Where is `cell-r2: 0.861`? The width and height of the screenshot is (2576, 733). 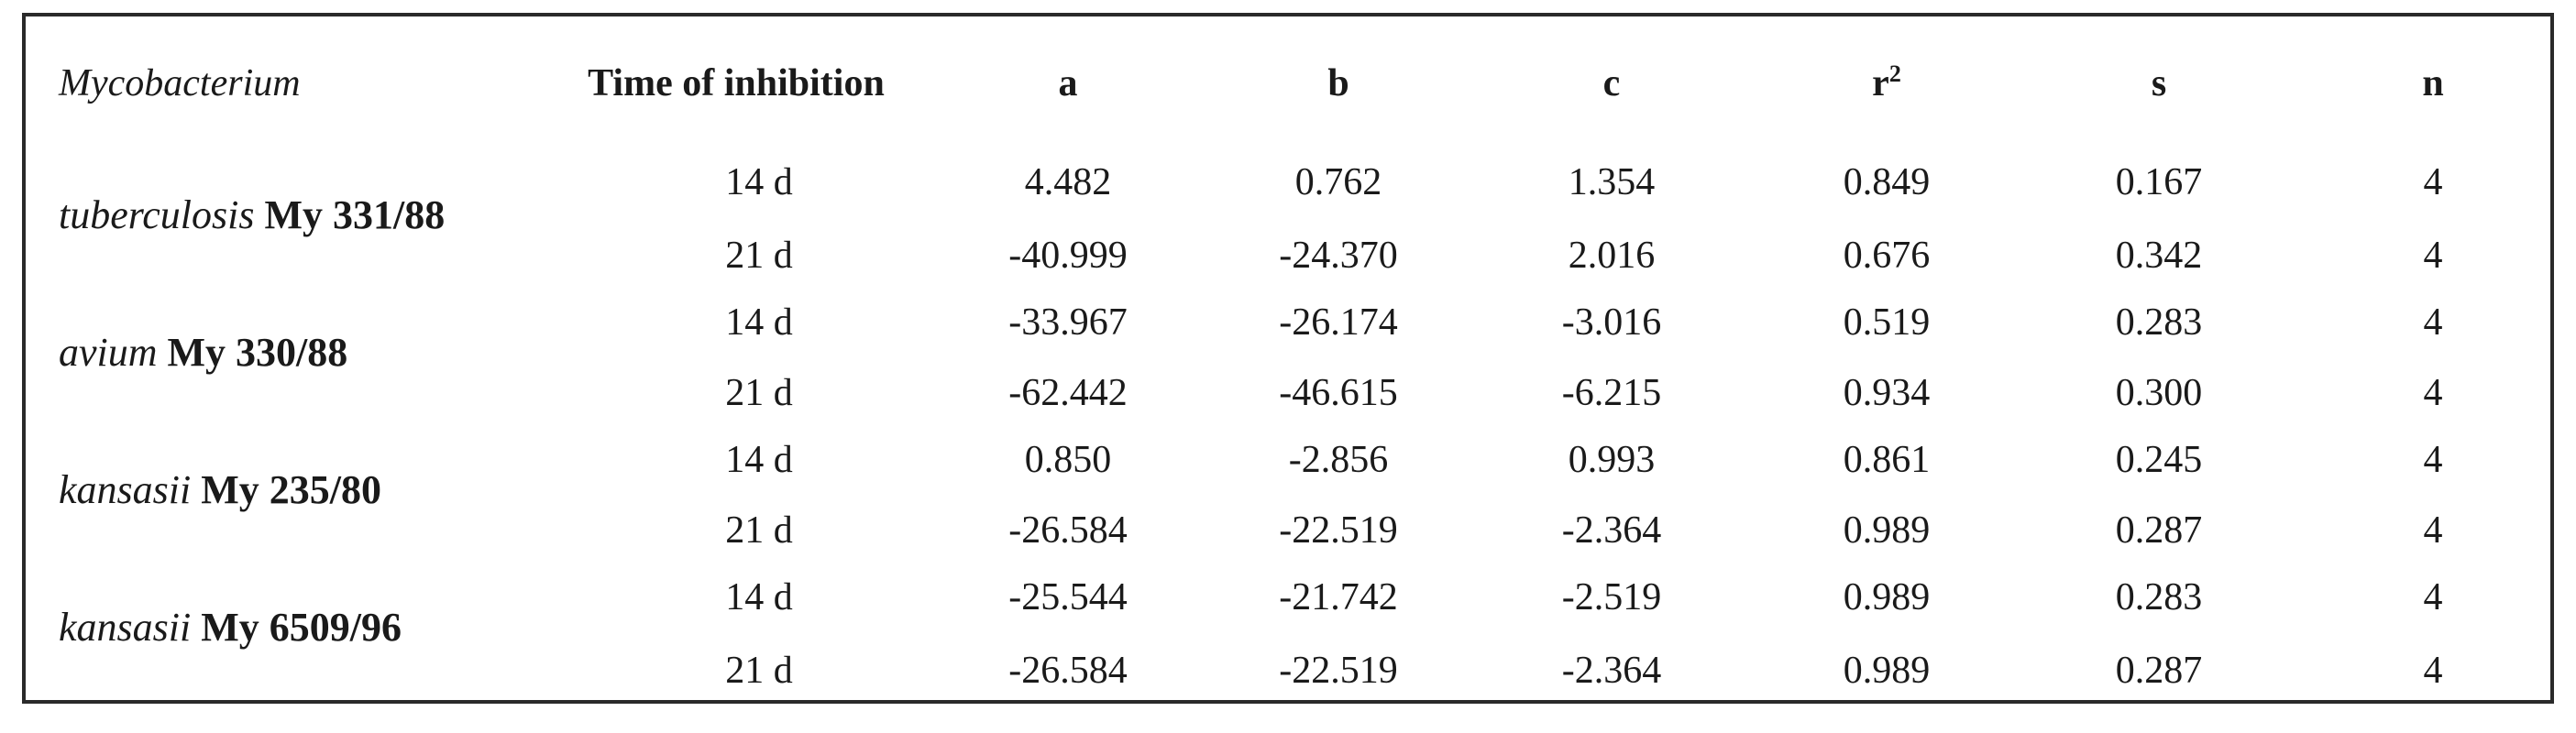
cell-r2: 0.861 is located at coordinates (1887, 460).